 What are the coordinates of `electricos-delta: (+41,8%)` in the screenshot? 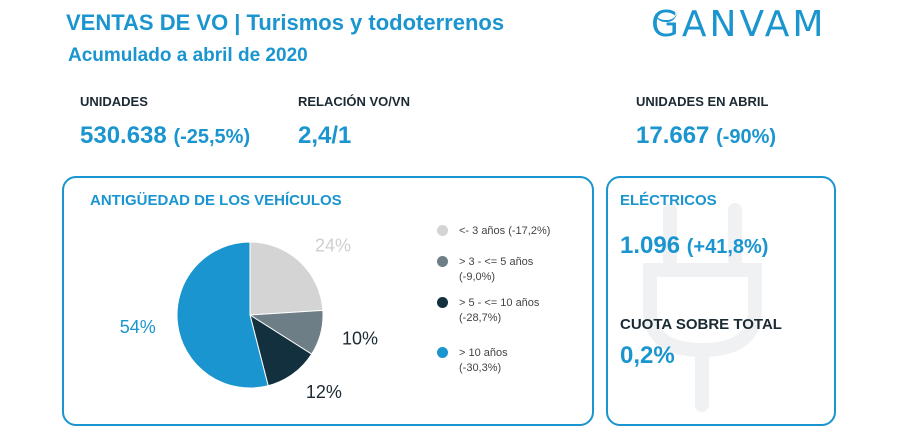 It's located at (727, 247).